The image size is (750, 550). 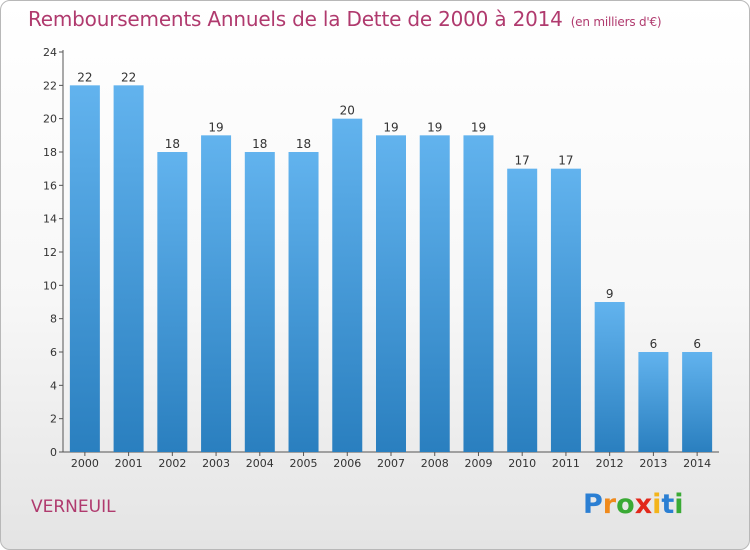 I want to click on bar-2014, so click(x=697, y=402).